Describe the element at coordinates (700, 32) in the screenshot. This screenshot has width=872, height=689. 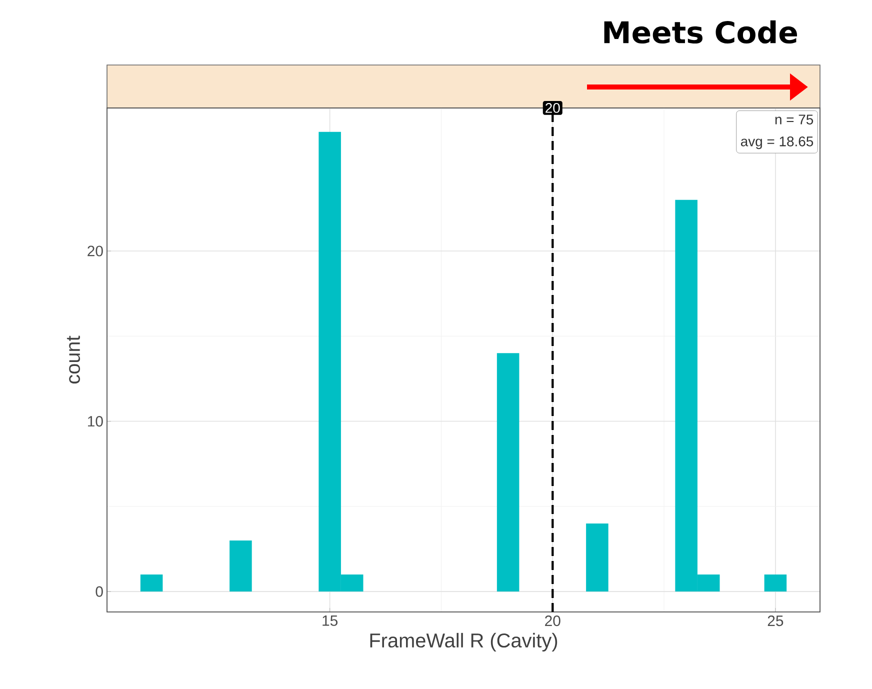
I see `chart-title: Meets Code` at that location.